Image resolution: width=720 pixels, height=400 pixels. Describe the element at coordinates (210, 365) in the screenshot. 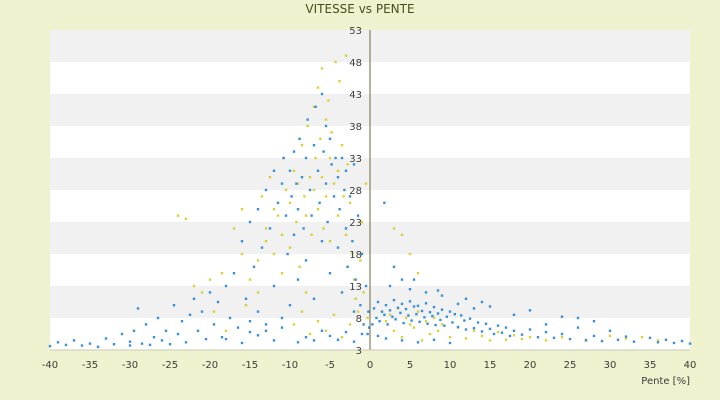

I see `x-tick-label: -20` at that location.